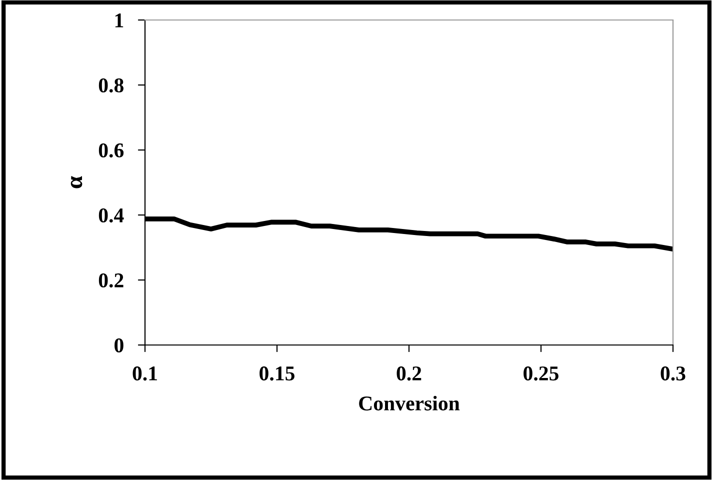 The image size is (713, 480). I want to click on x-tick-label: 0.1, so click(144, 373).